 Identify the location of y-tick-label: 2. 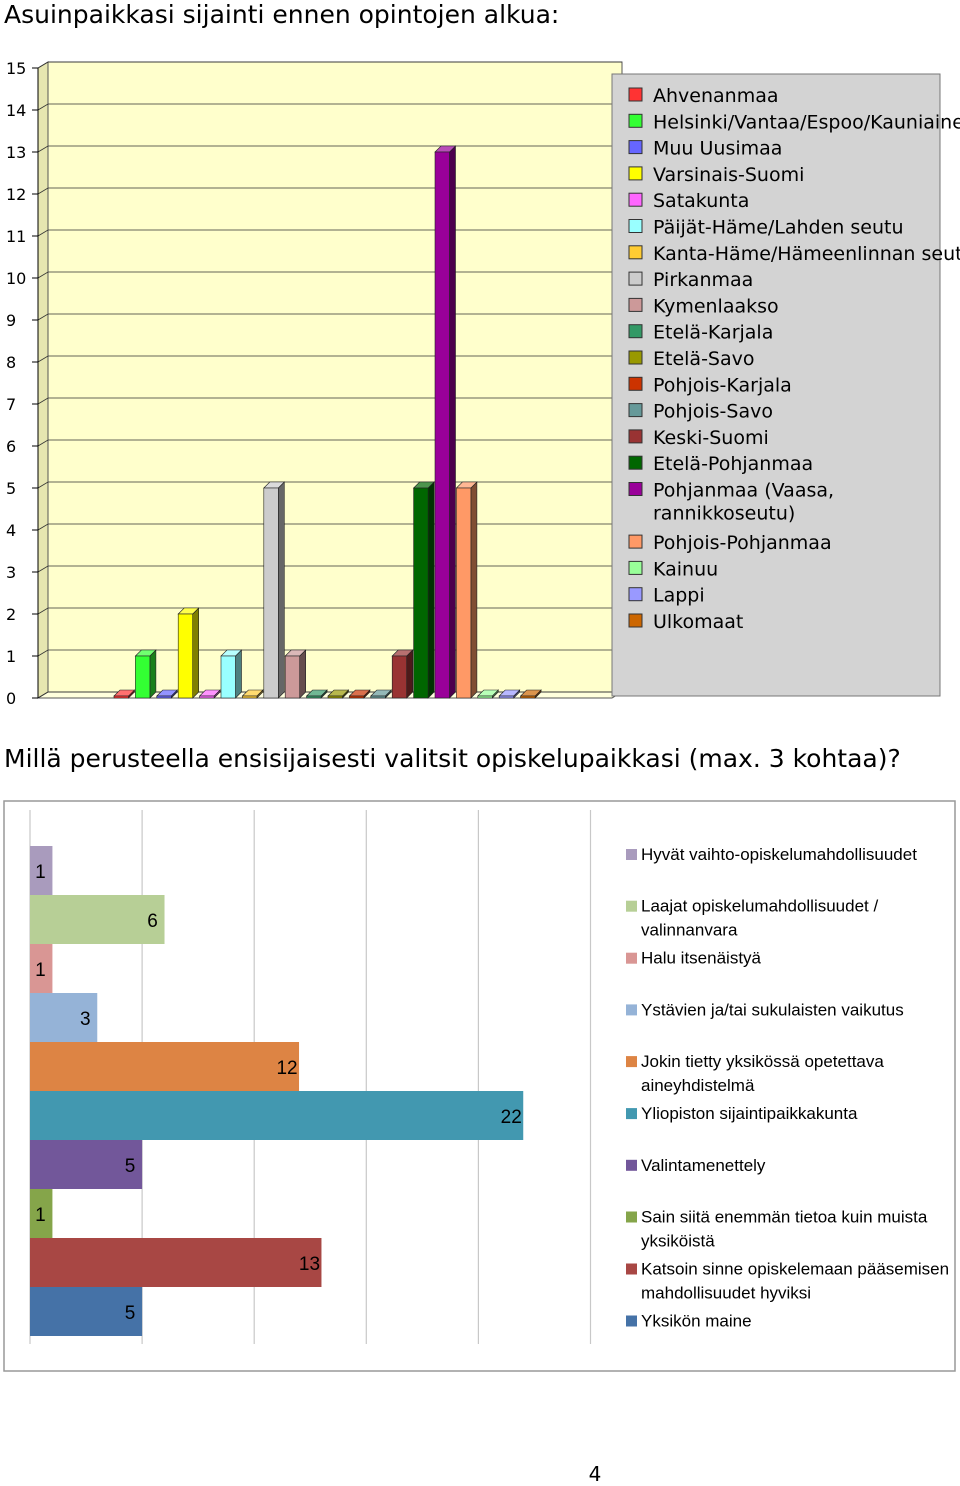
(11, 614).